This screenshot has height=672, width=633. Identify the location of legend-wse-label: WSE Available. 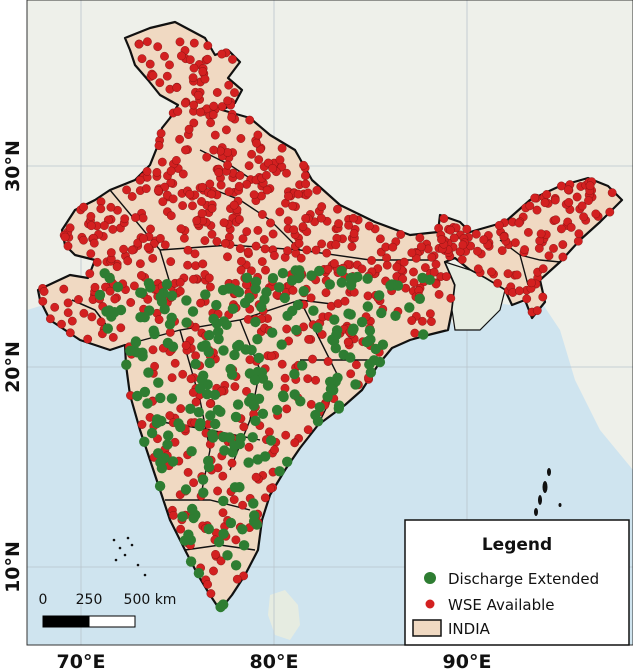
(501, 605).